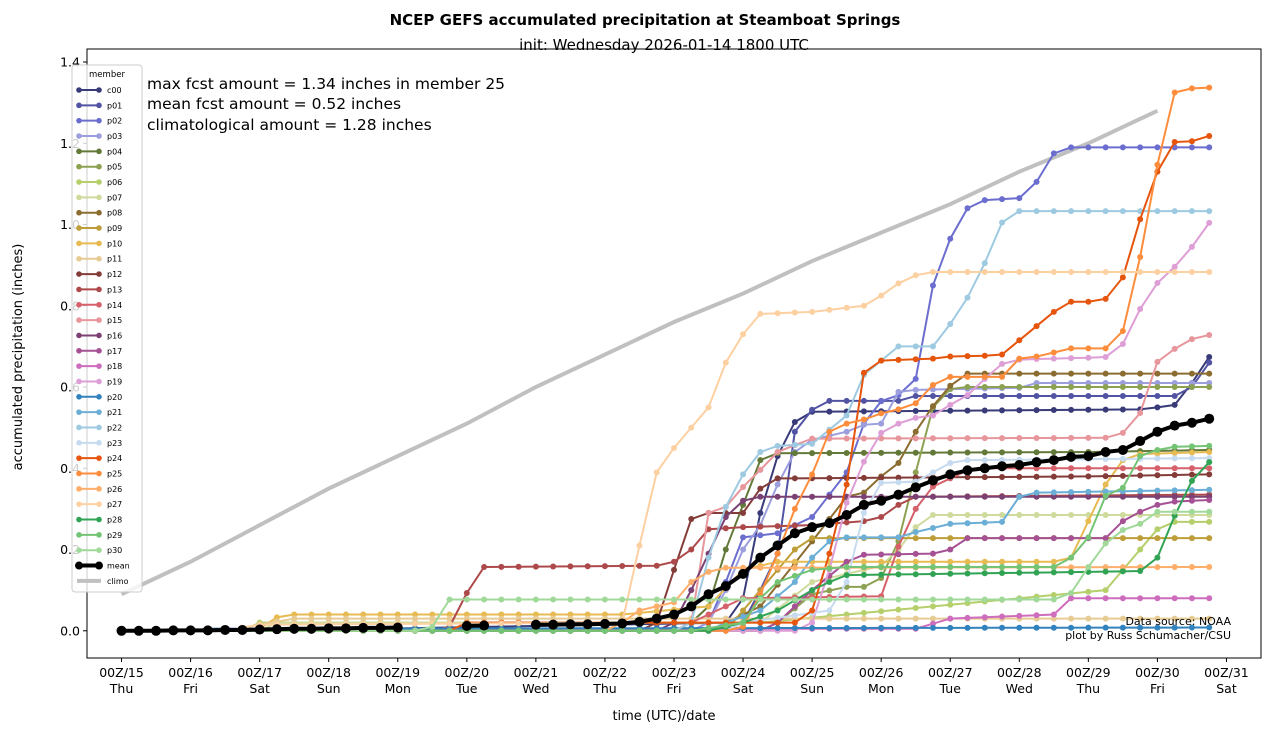 Image resolution: width=1271 pixels, height=733 pixels. What do you see at coordinates (1036, 572) in the screenshot?
I see `data-point-p28` at bounding box center [1036, 572].